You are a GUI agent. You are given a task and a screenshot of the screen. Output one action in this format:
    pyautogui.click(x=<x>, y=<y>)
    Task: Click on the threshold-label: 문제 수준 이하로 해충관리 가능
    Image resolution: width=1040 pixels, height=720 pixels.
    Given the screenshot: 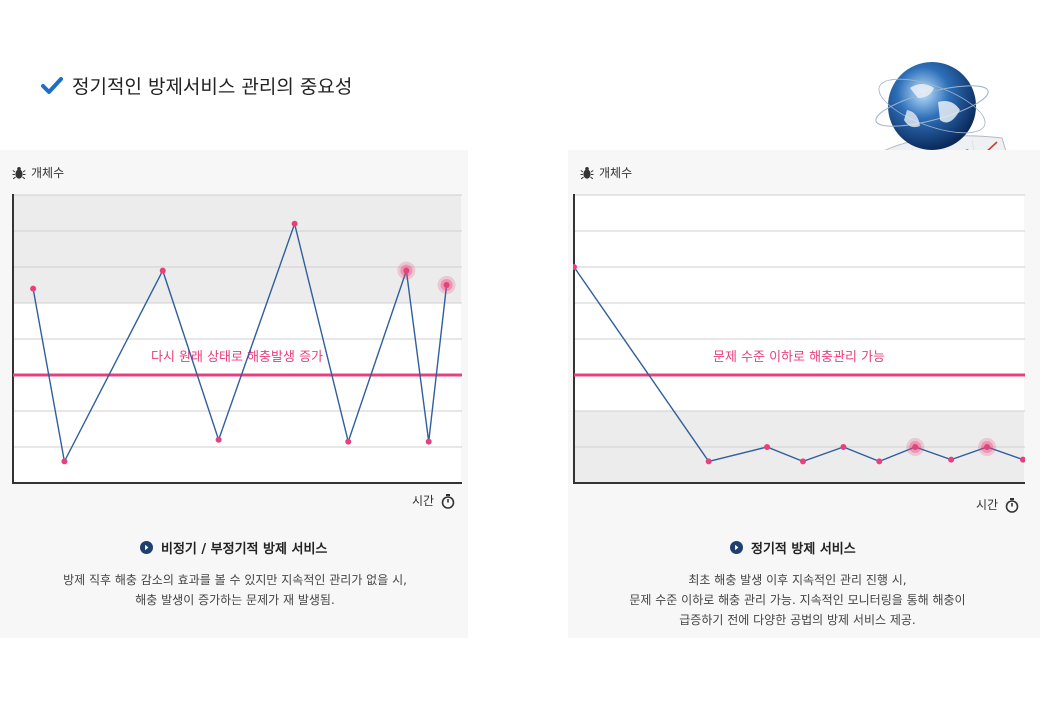 What is the action you would take?
    pyautogui.click(x=799, y=357)
    